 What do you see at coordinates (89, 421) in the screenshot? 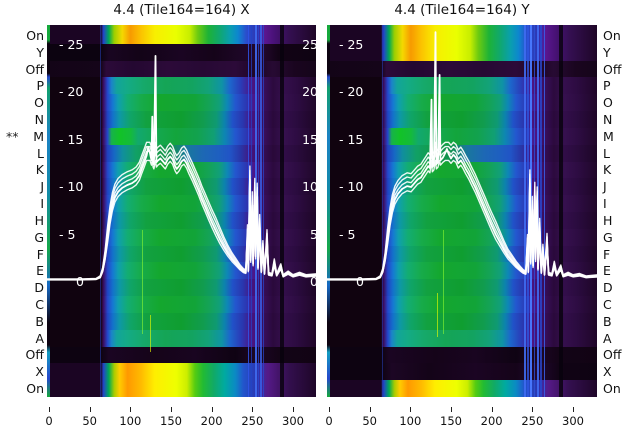
I see `x-tick-label: 50` at bounding box center [89, 421].